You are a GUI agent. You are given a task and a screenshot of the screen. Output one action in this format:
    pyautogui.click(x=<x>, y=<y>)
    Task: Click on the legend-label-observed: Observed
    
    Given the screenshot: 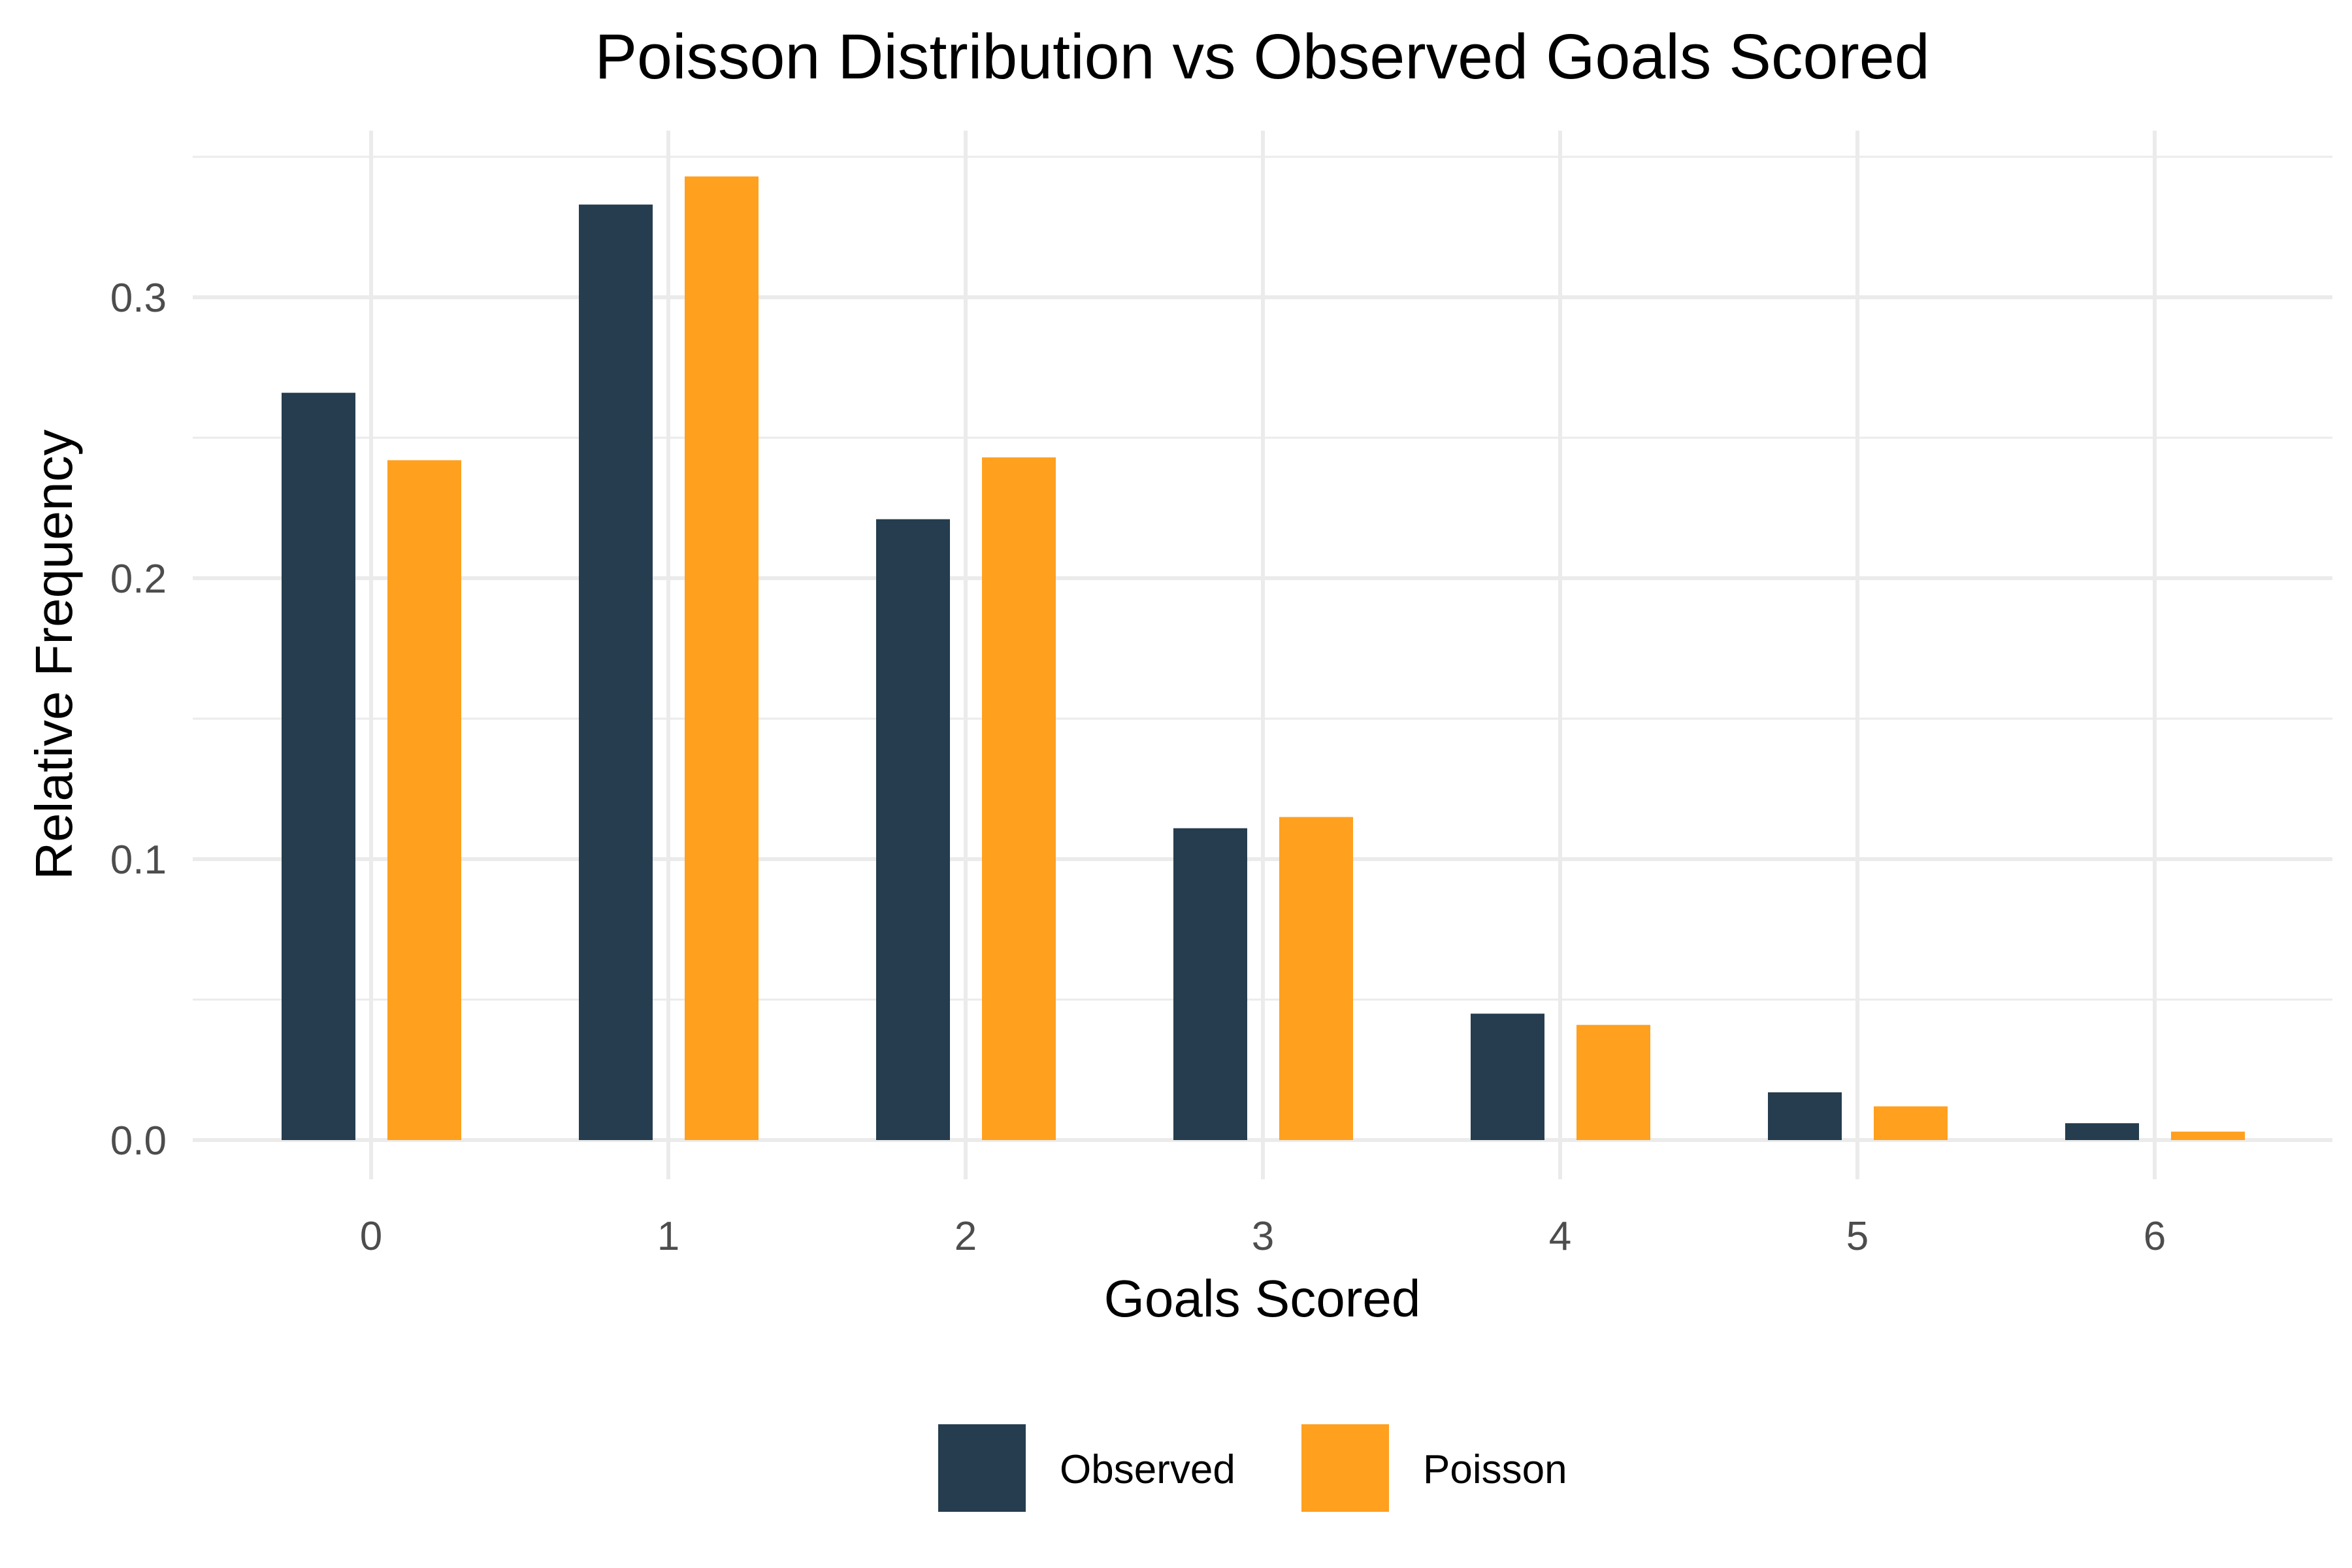 What is the action you would take?
    pyautogui.click(x=1147, y=1469)
    